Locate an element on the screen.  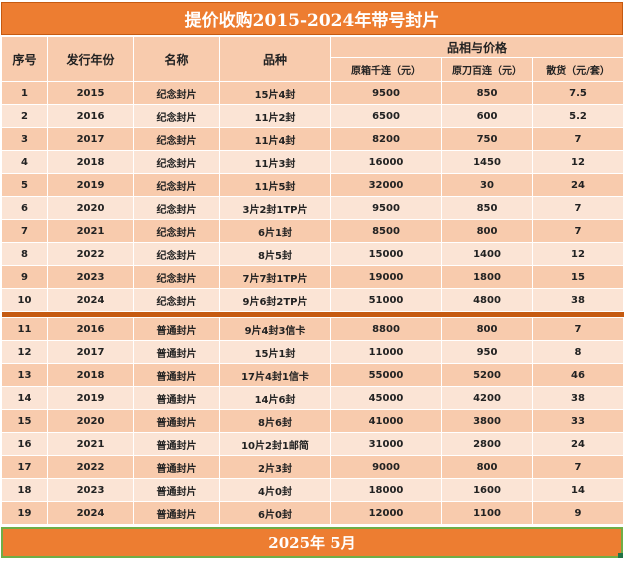
cell-seq: 17 is located at coordinates (24, 467).